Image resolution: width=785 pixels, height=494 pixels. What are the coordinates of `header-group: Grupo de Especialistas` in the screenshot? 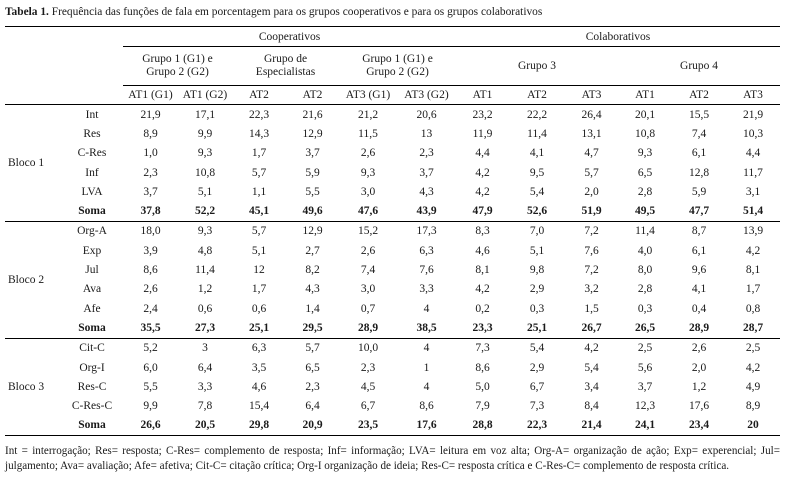 It's located at (285, 66).